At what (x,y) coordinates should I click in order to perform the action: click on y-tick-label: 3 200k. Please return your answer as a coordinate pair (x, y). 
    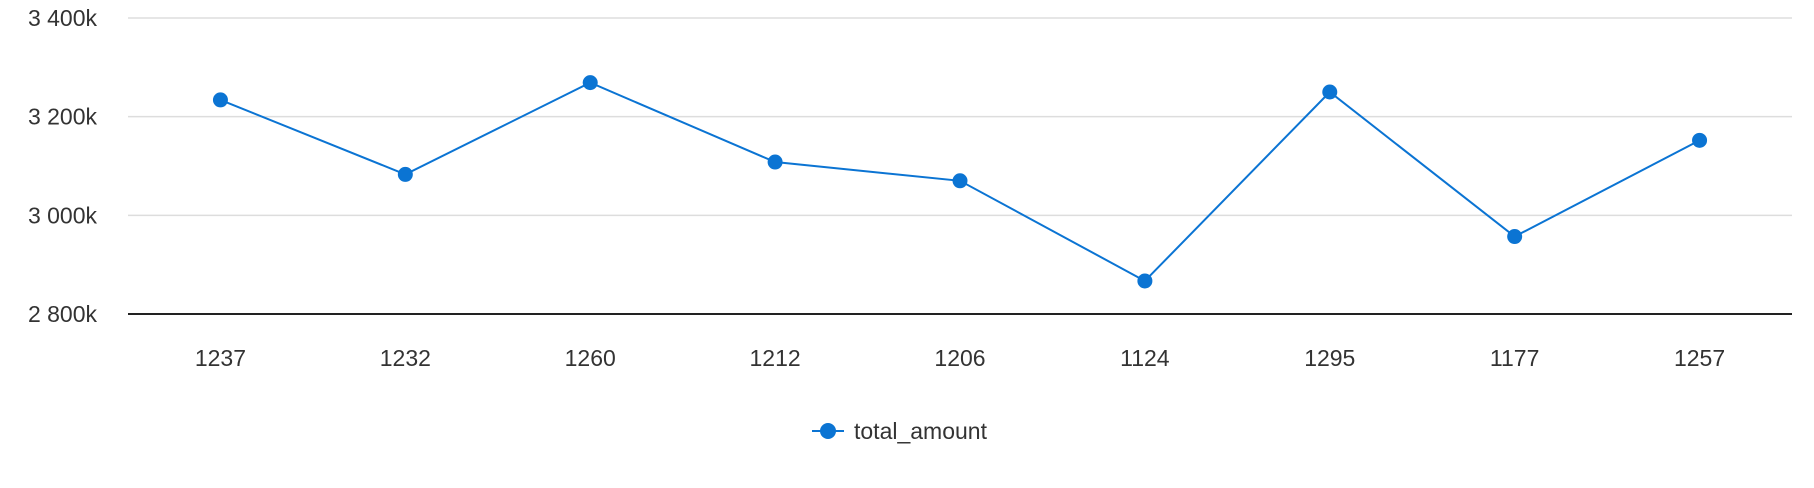
    Looking at the image, I should click on (63, 117).